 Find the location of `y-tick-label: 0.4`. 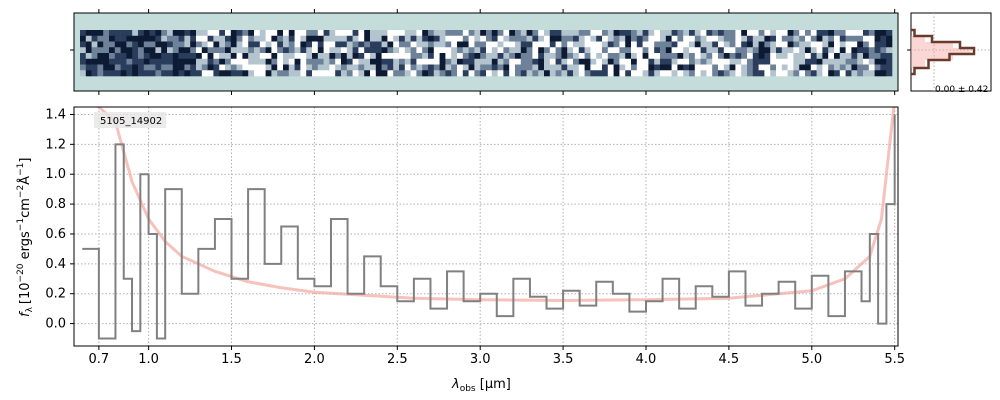

y-tick-label: 0.4 is located at coordinates (55, 264).